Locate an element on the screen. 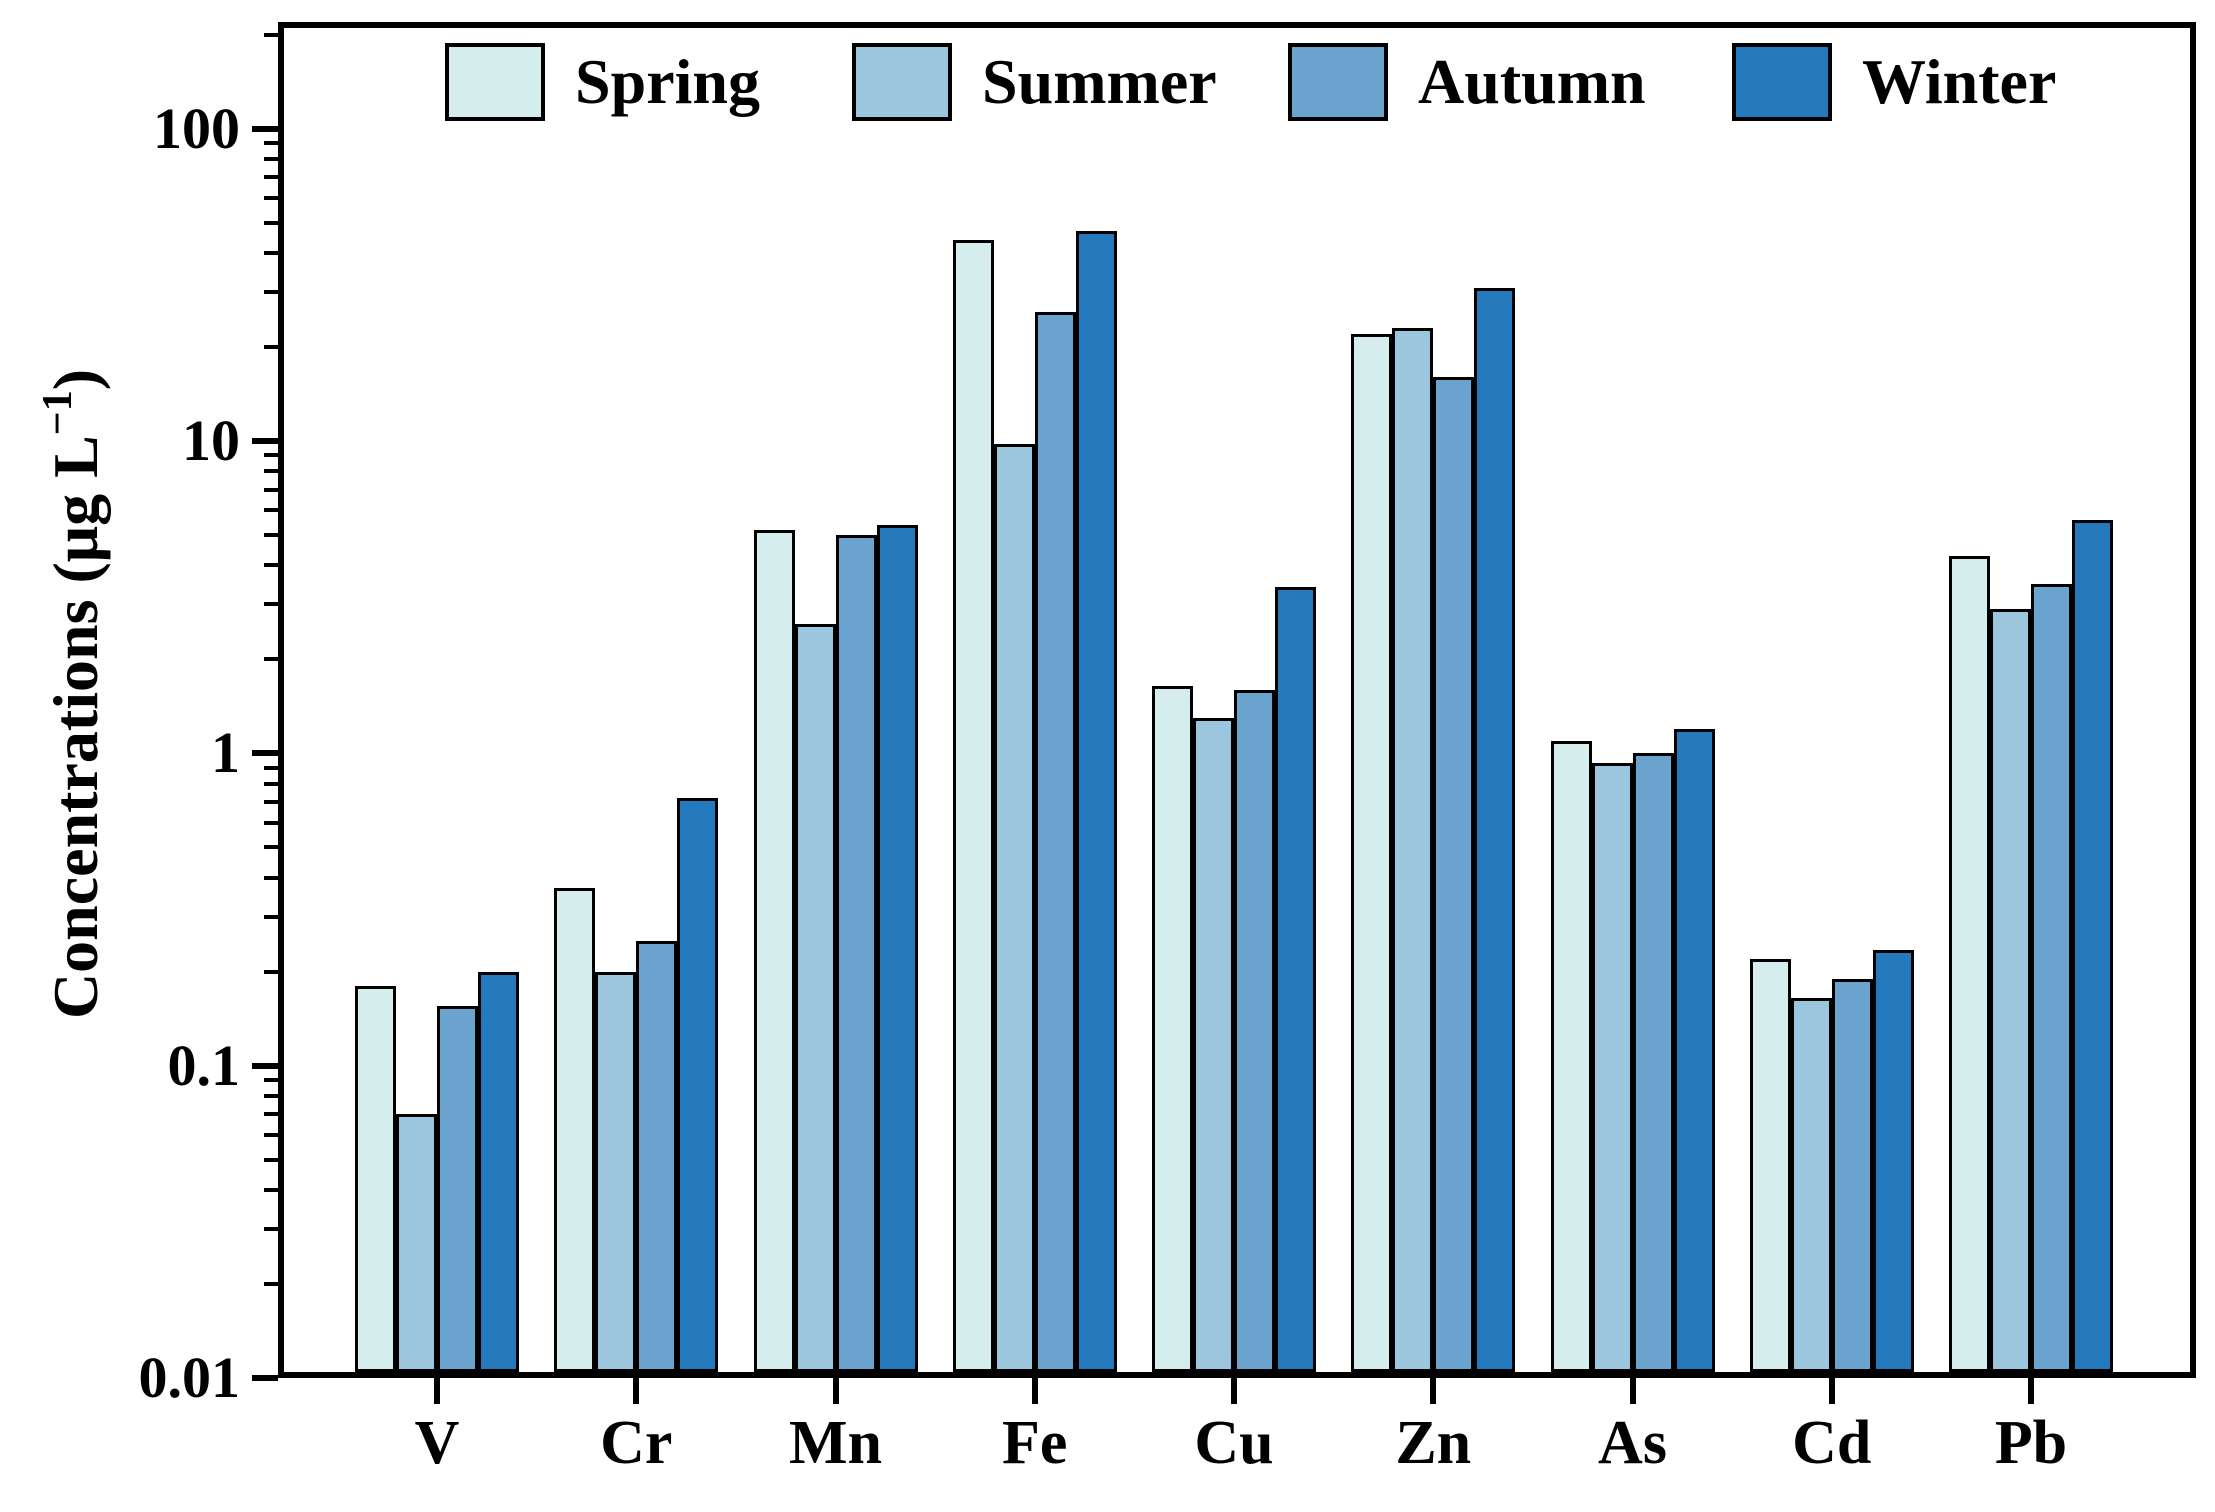 This screenshot has height=1512, width=2215. bar-winter-v is located at coordinates (498, 1171).